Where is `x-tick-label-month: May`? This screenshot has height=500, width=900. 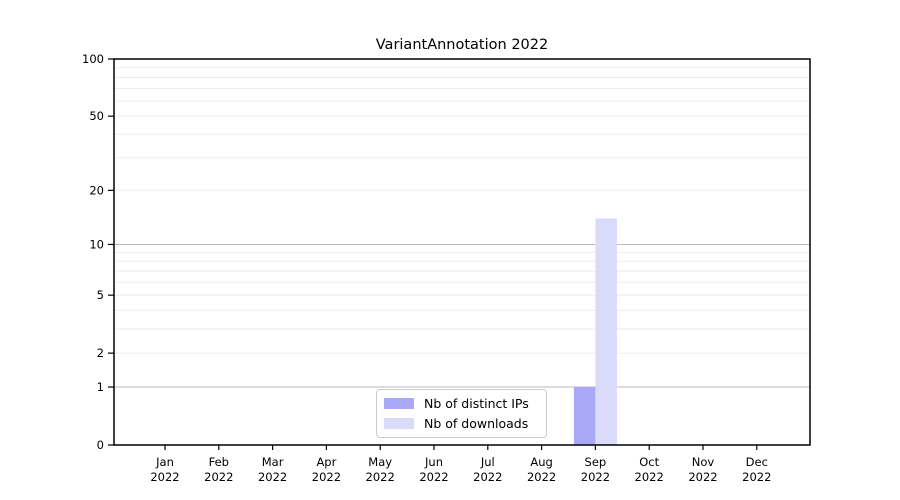 x-tick-label-month: May is located at coordinates (380, 462).